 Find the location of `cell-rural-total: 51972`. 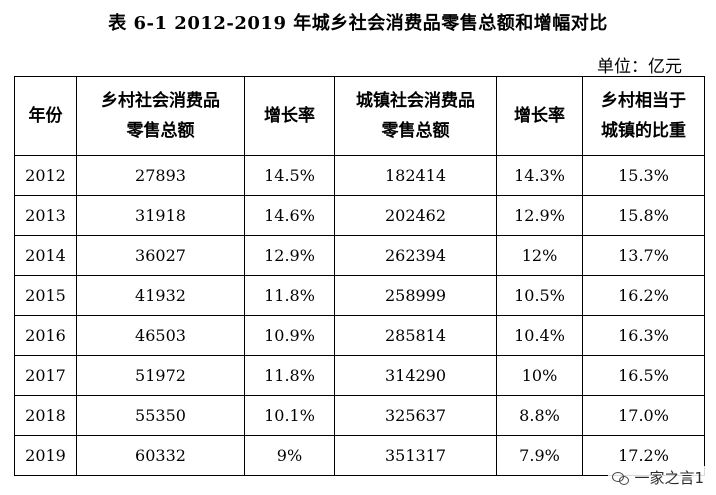

cell-rural-total: 51972 is located at coordinates (160, 375).